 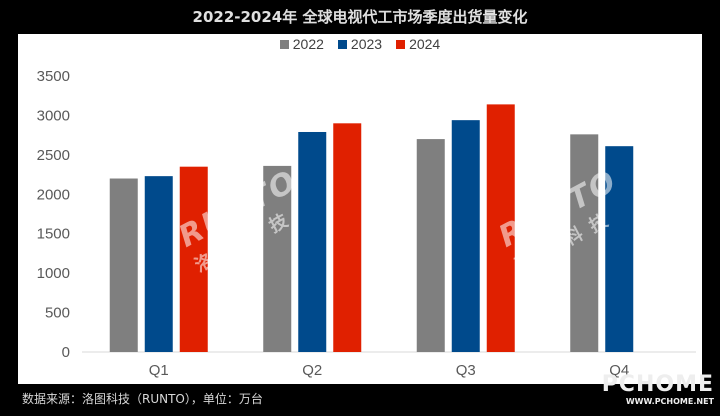 What do you see at coordinates (360, 17) in the screenshot?
I see `chart-title: 2022-2024年 全球电视代工市场季度出货量变化` at bounding box center [360, 17].